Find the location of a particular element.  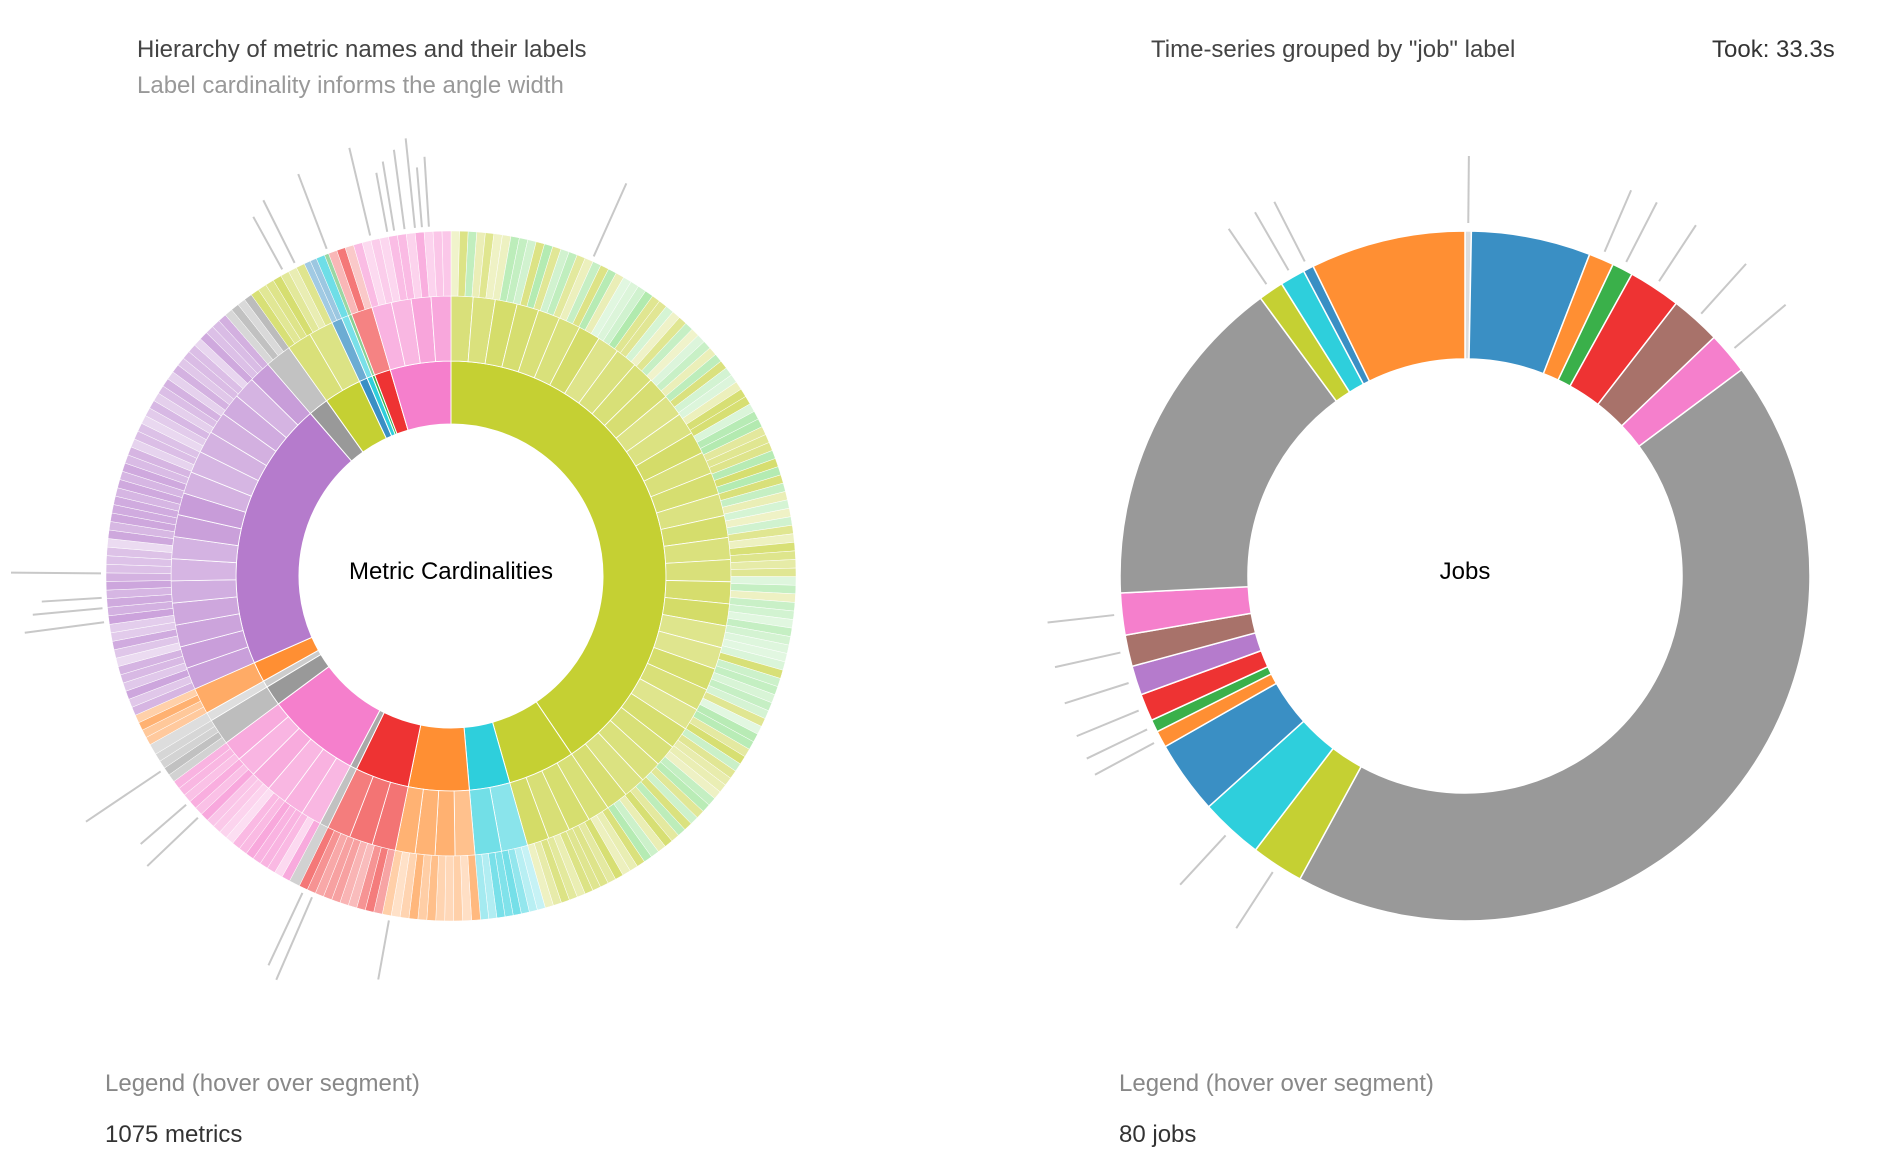

donut-center-label: Jobs is located at coordinates (1465, 571).